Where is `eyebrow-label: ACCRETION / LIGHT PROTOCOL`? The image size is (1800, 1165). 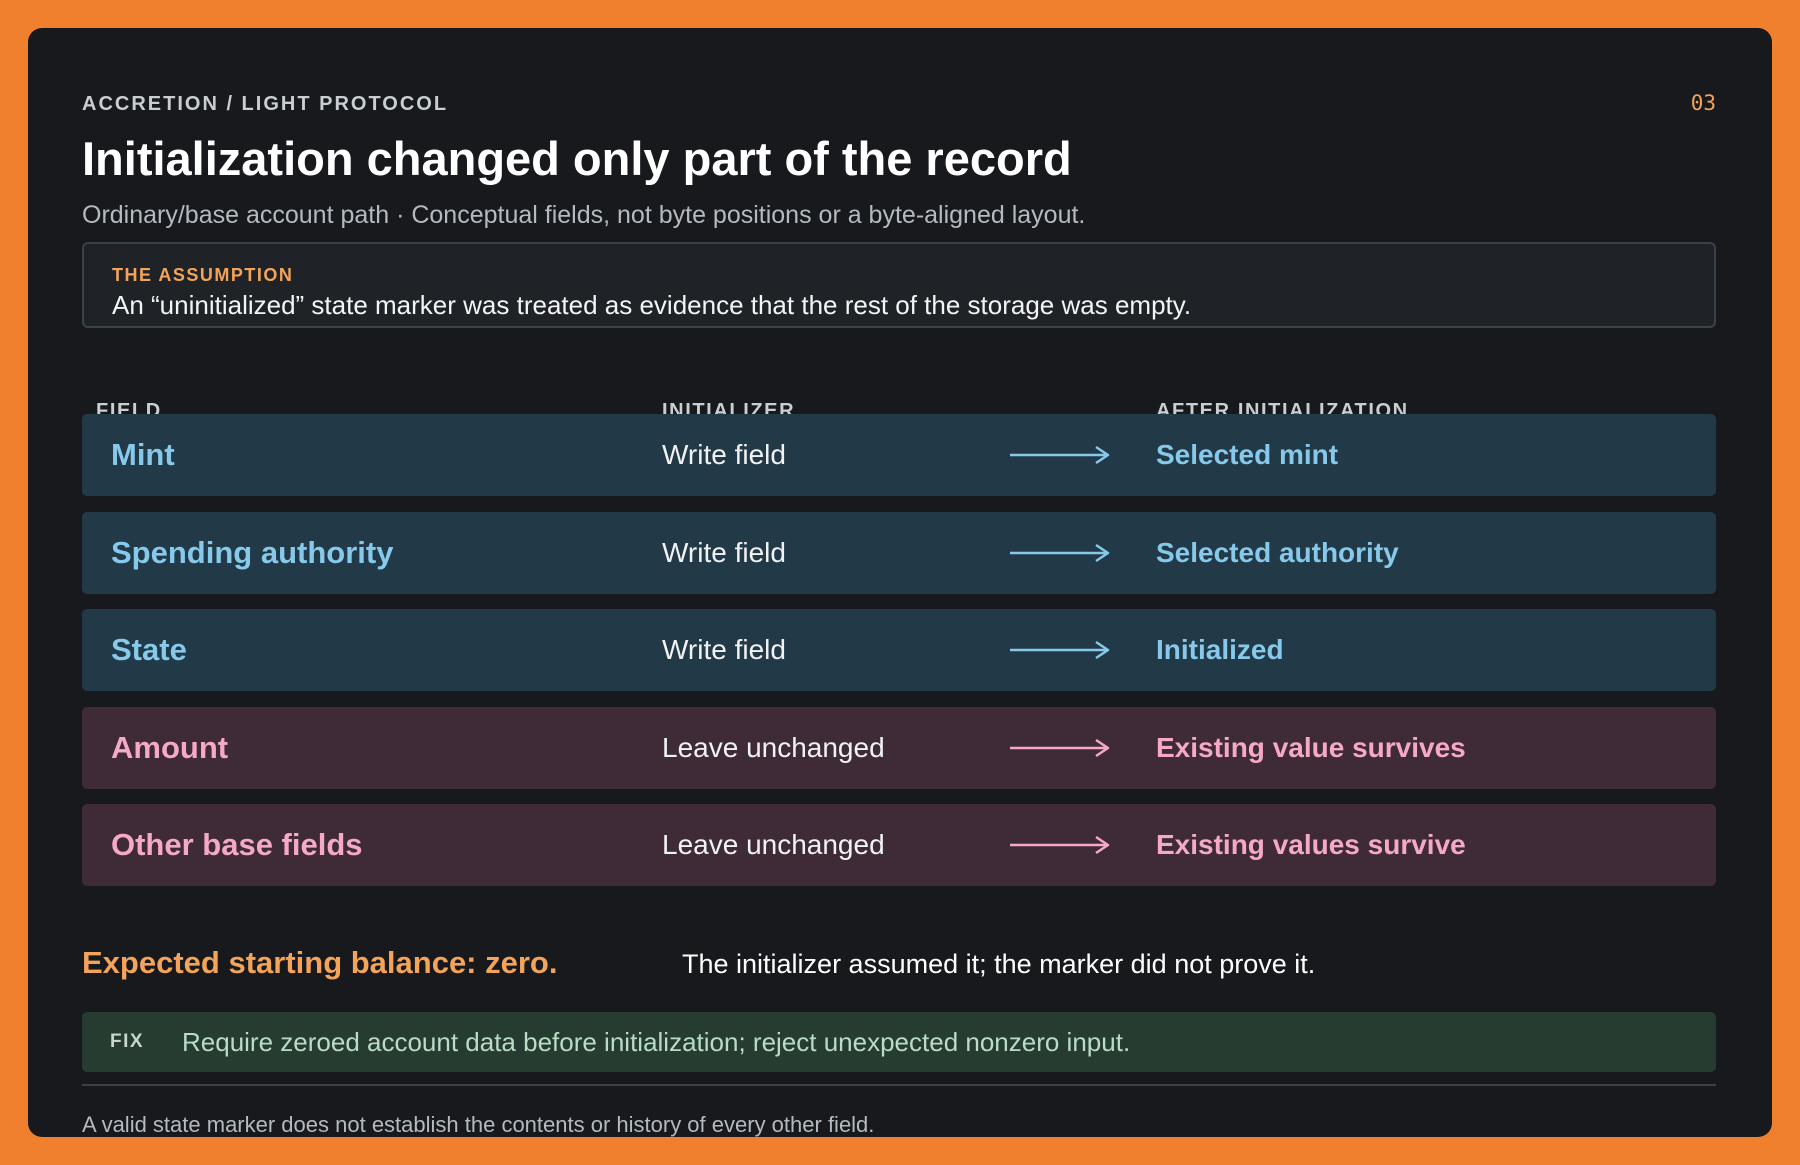 eyebrow-label: ACCRETION / LIGHT PROTOCOL is located at coordinates (265, 104).